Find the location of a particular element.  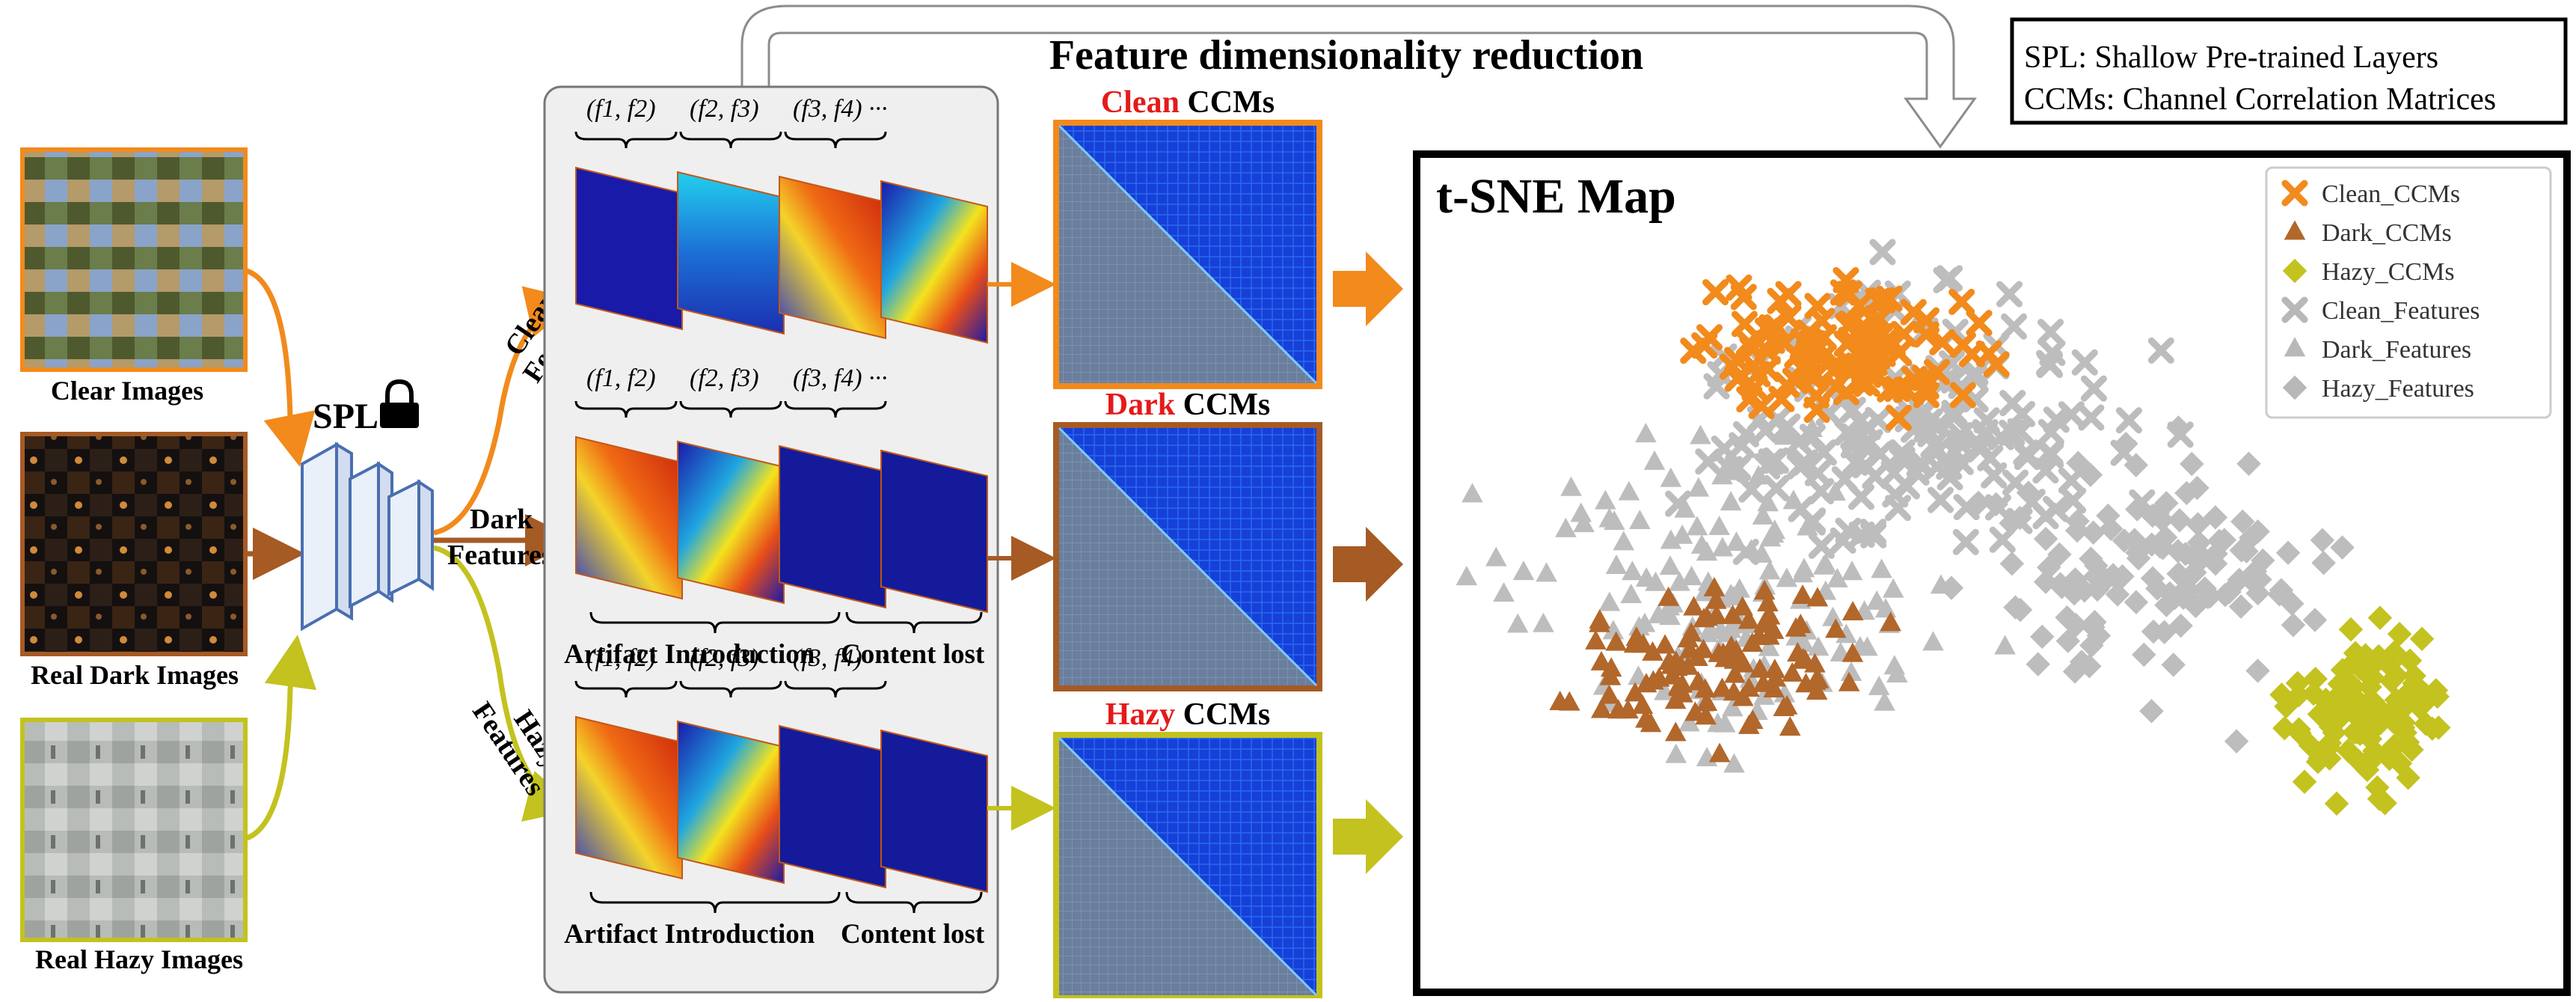

pair-label: (f1, f2) is located at coordinates (621, 658).